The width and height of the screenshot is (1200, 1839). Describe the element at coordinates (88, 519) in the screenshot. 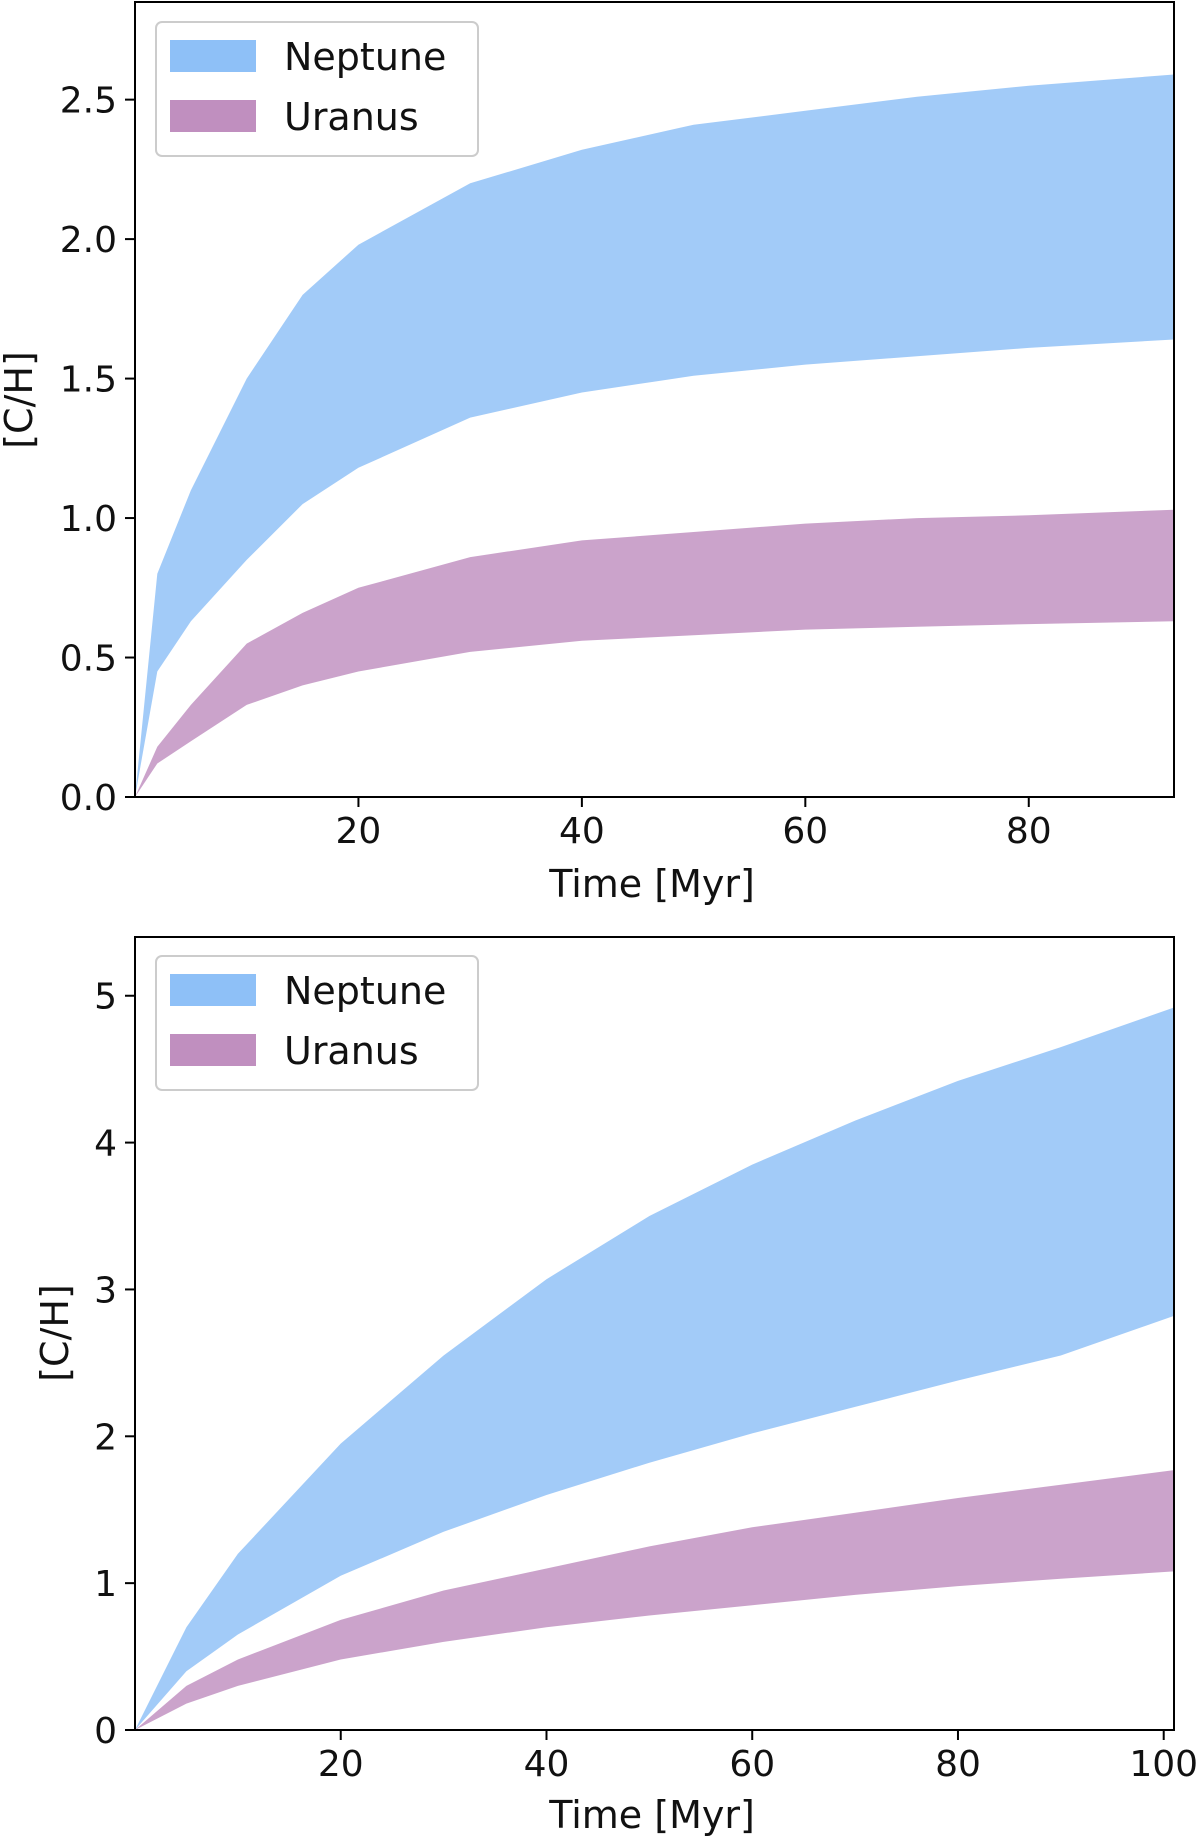

I see `y-tick-label: 1.0` at that location.